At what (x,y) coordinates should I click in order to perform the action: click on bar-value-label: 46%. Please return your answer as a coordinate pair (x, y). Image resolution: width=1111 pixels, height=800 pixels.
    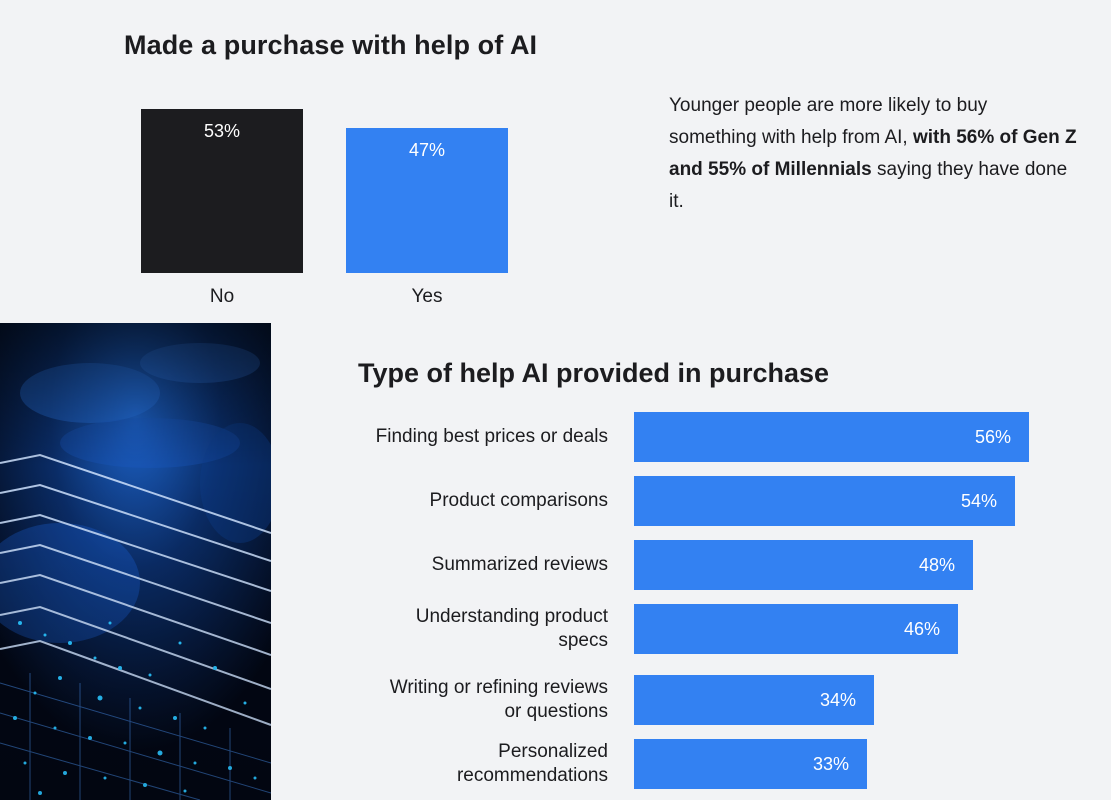
    Looking at the image, I should click on (921, 629).